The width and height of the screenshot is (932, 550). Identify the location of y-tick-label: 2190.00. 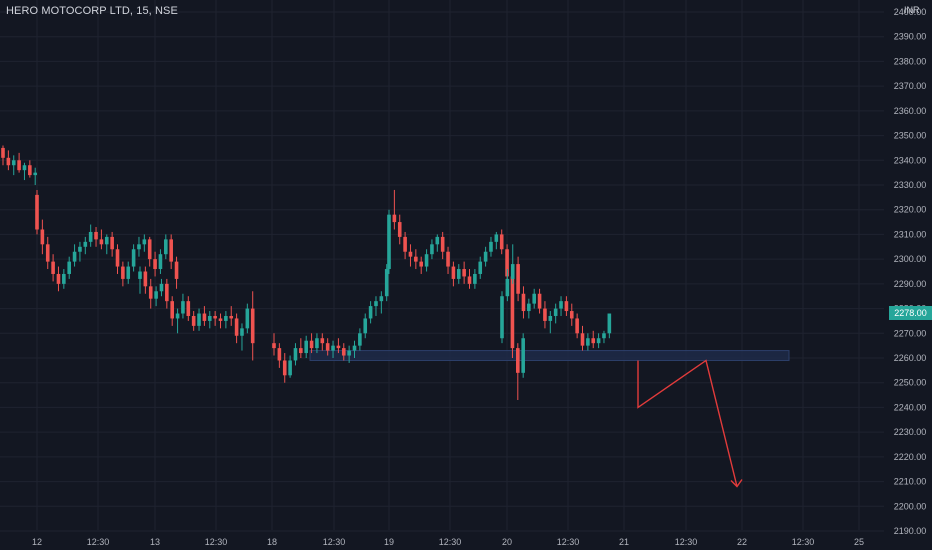
(910, 531).